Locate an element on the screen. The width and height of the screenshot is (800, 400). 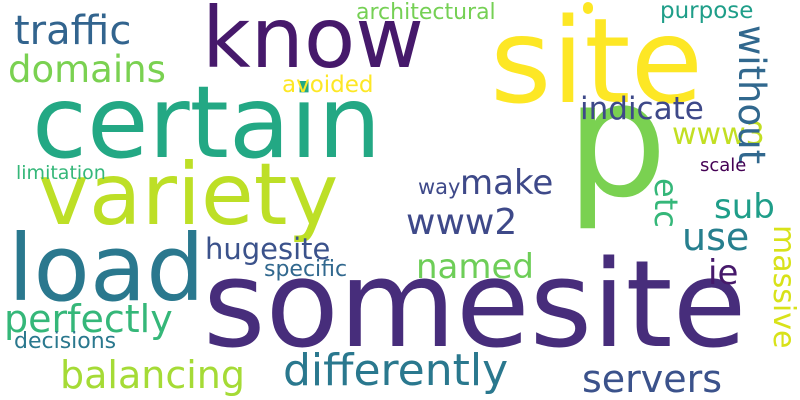
word-specific: specific is located at coordinates (306, 269).